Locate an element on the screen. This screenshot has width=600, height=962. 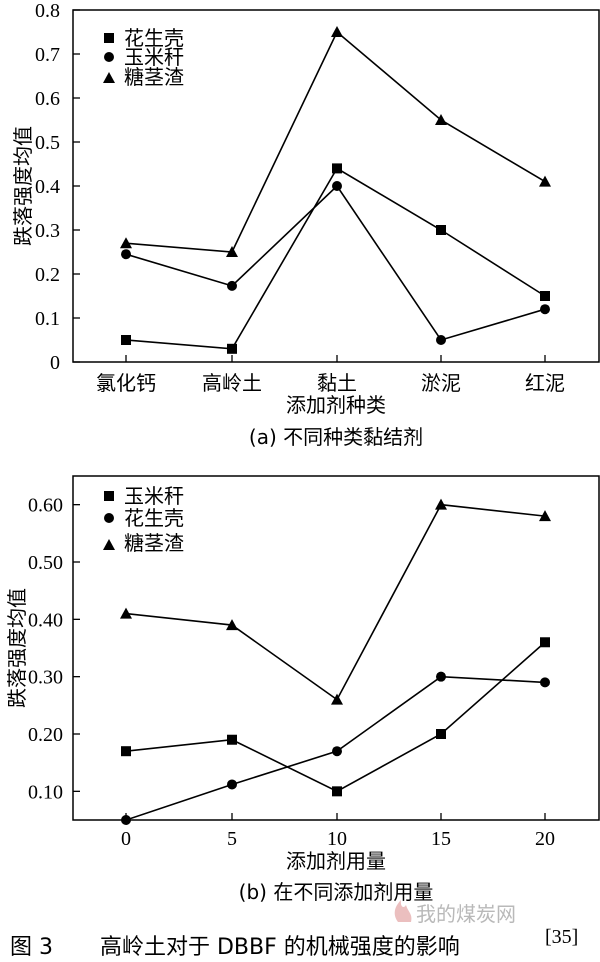
x-tick-label-a: 淤泥 is located at coordinates (441, 383).